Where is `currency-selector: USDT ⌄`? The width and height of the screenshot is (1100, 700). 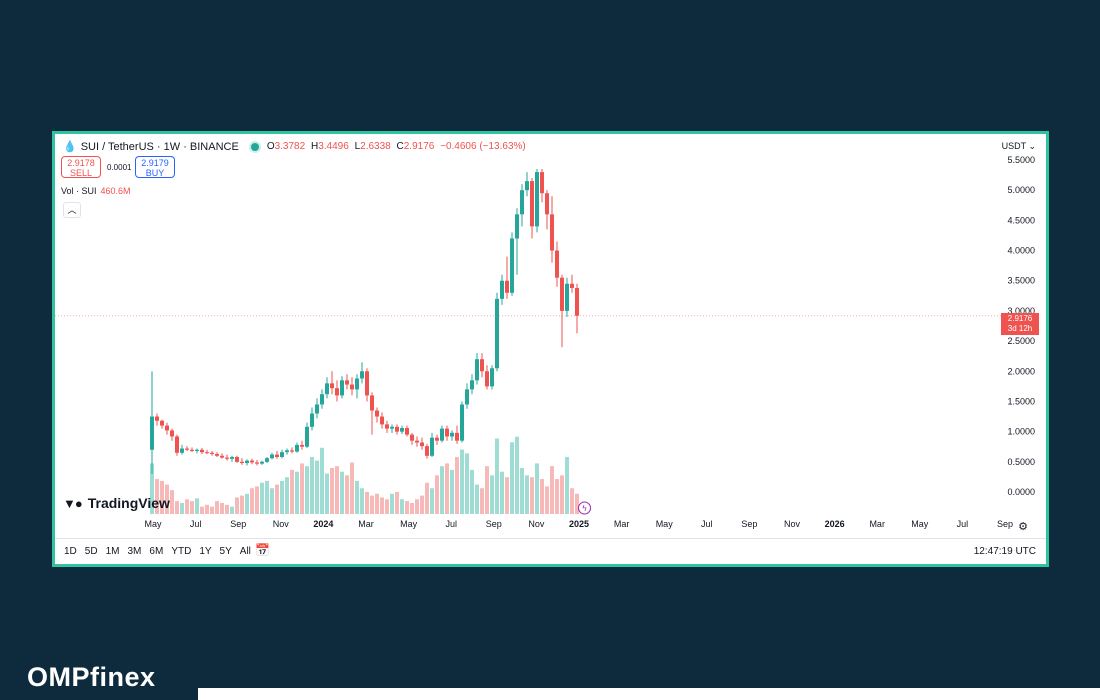 currency-selector: USDT ⌄ is located at coordinates (1018, 146).